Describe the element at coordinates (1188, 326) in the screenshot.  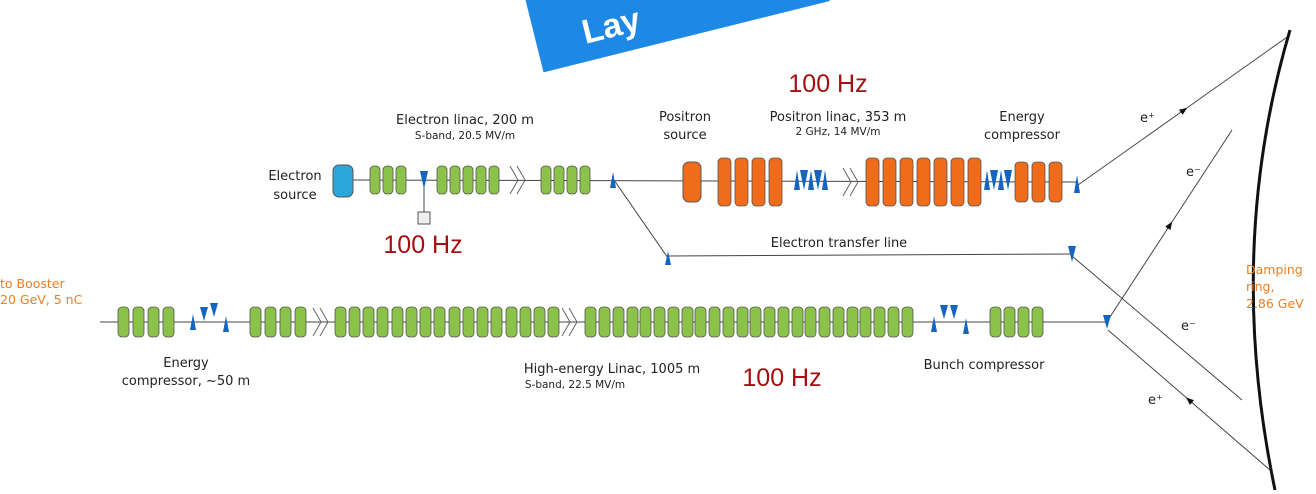
I see `beam-label: e⁻` at that location.